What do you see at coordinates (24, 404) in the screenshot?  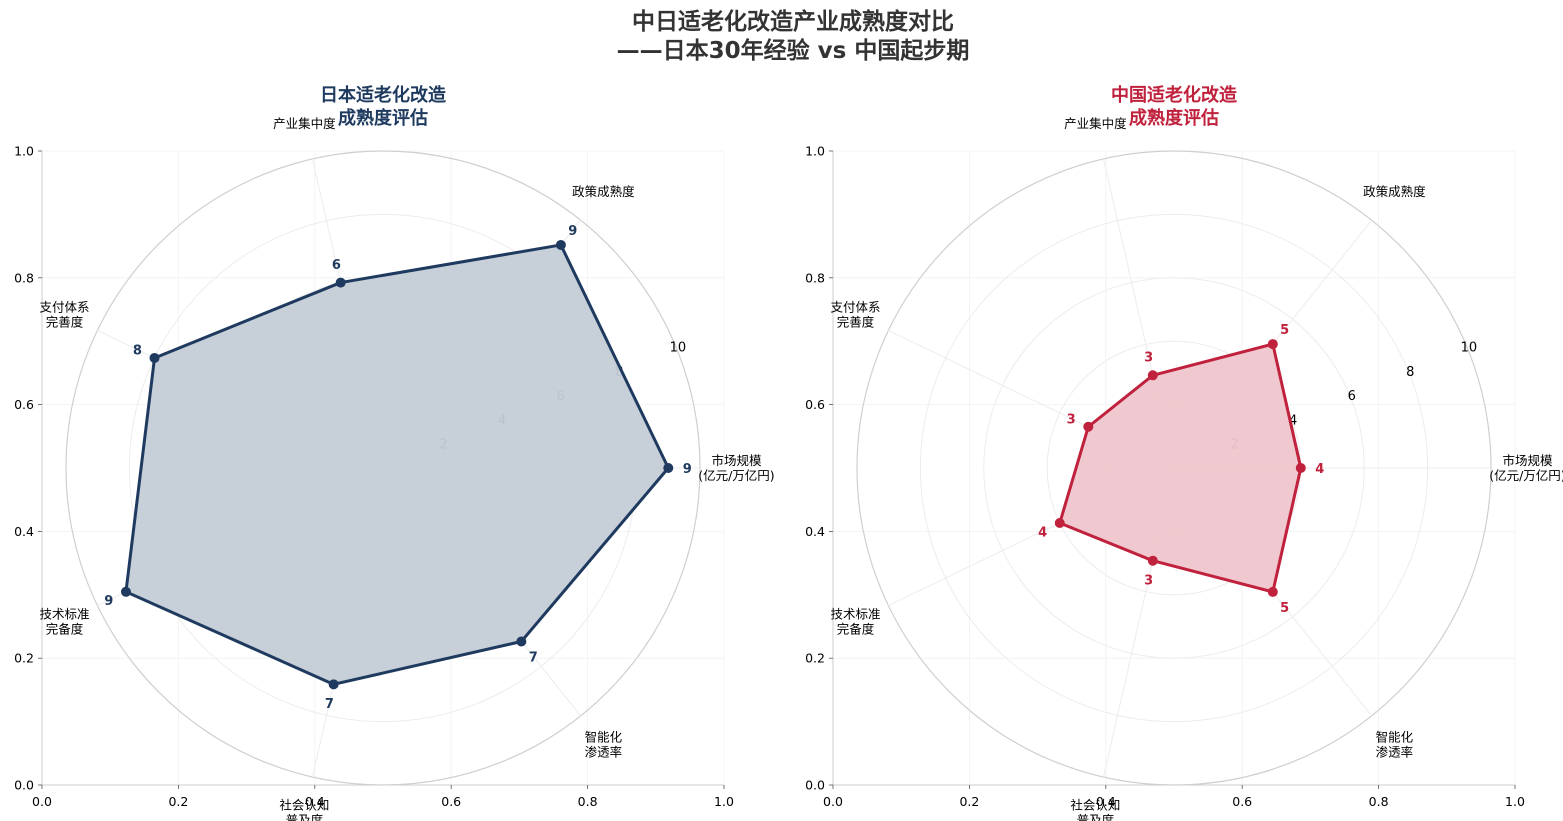 I see `japan-ytick-label: 0.6` at bounding box center [24, 404].